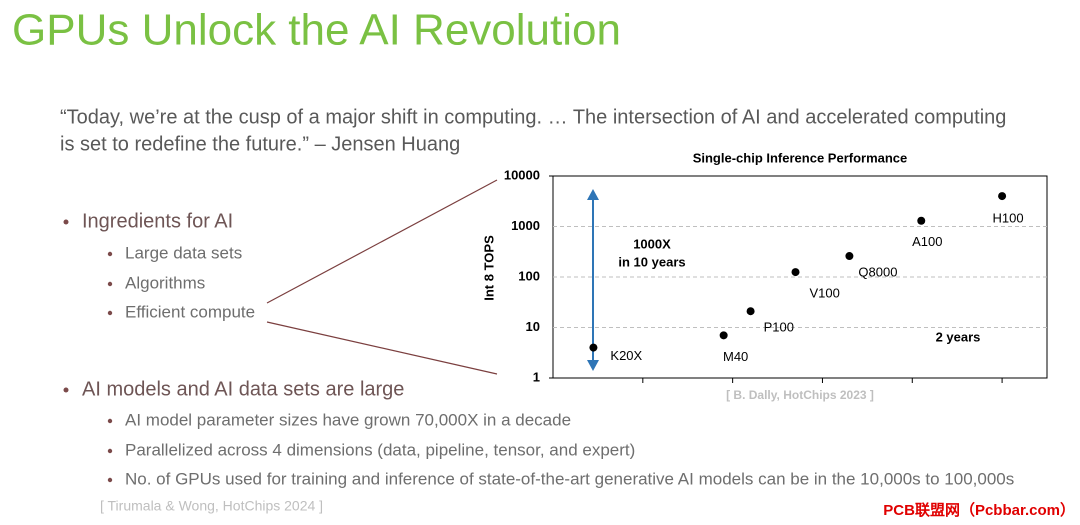 Image resolution: width=1080 pixels, height=525 pixels. What do you see at coordinates (779, 327) in the screenshot?
I see `point-label: P100` at bounding box center [779, 327].